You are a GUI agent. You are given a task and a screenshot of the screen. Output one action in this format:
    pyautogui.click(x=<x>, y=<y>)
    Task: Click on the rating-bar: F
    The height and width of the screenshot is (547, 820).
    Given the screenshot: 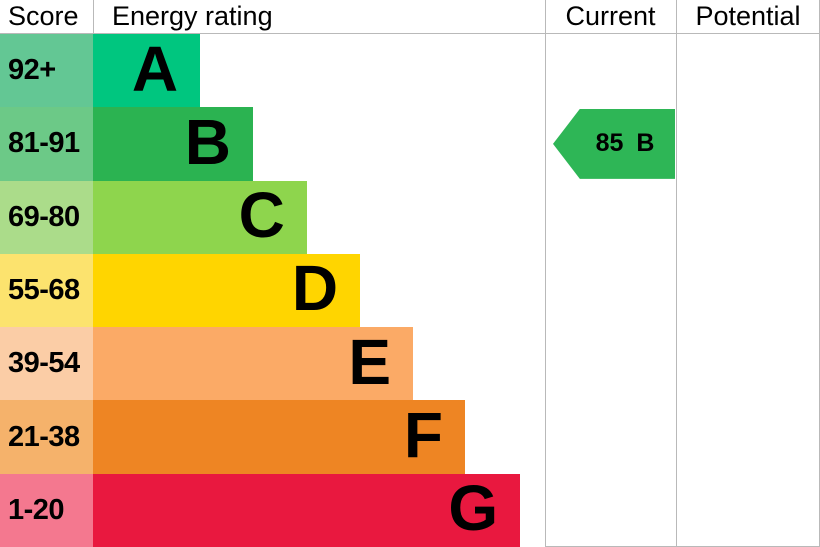 What is the action you would take?
    pyautogui.click(x=279, y=436)
    